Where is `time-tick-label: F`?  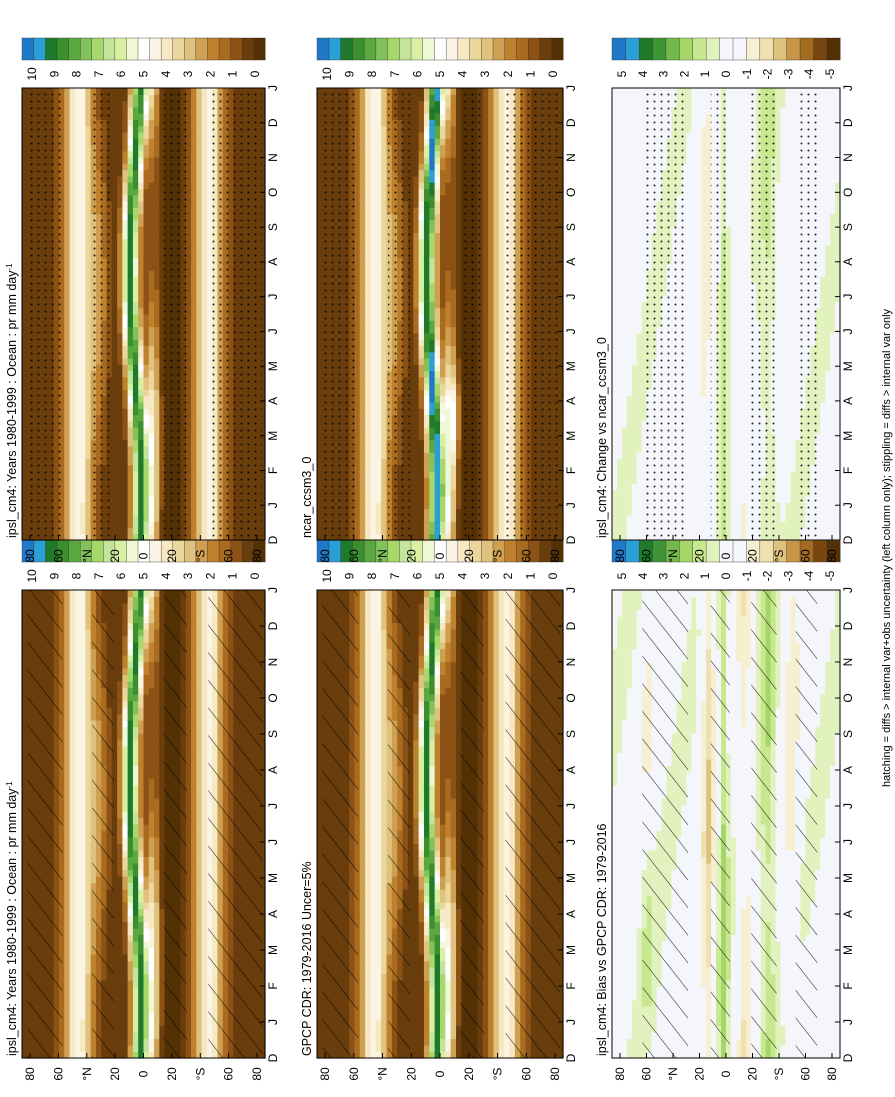 time-tick-label: F is located at coordinates (273, 985).